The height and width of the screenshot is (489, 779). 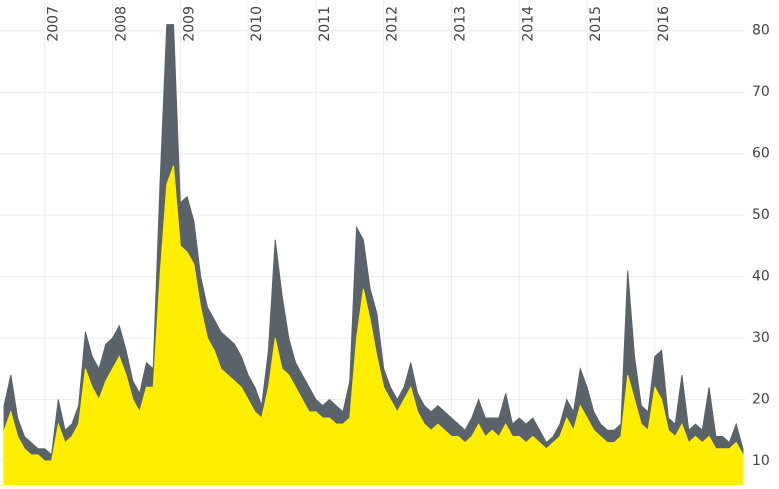 I want to click on y-tick-label: 60, so click(x=761, y=154).